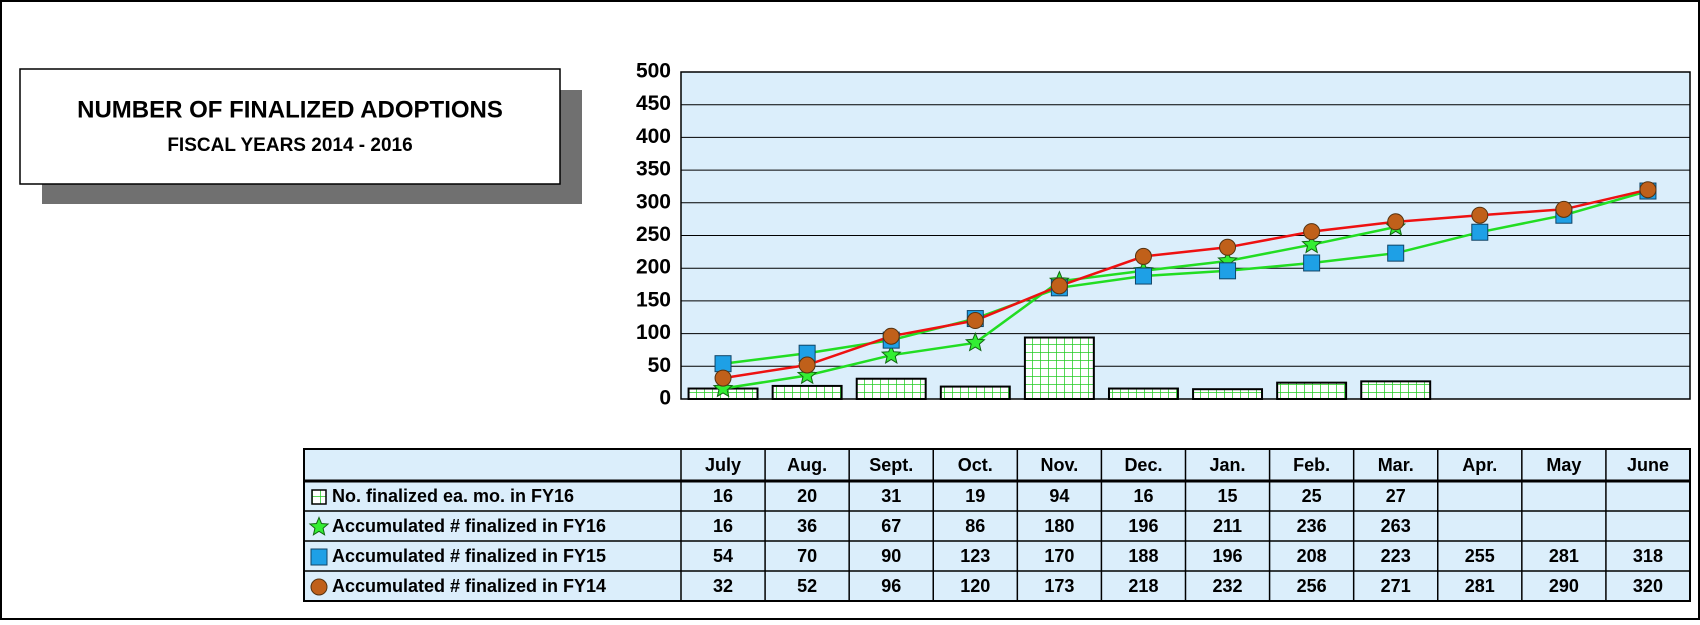  I want to click on table-value: 188, so click(1143, 556).